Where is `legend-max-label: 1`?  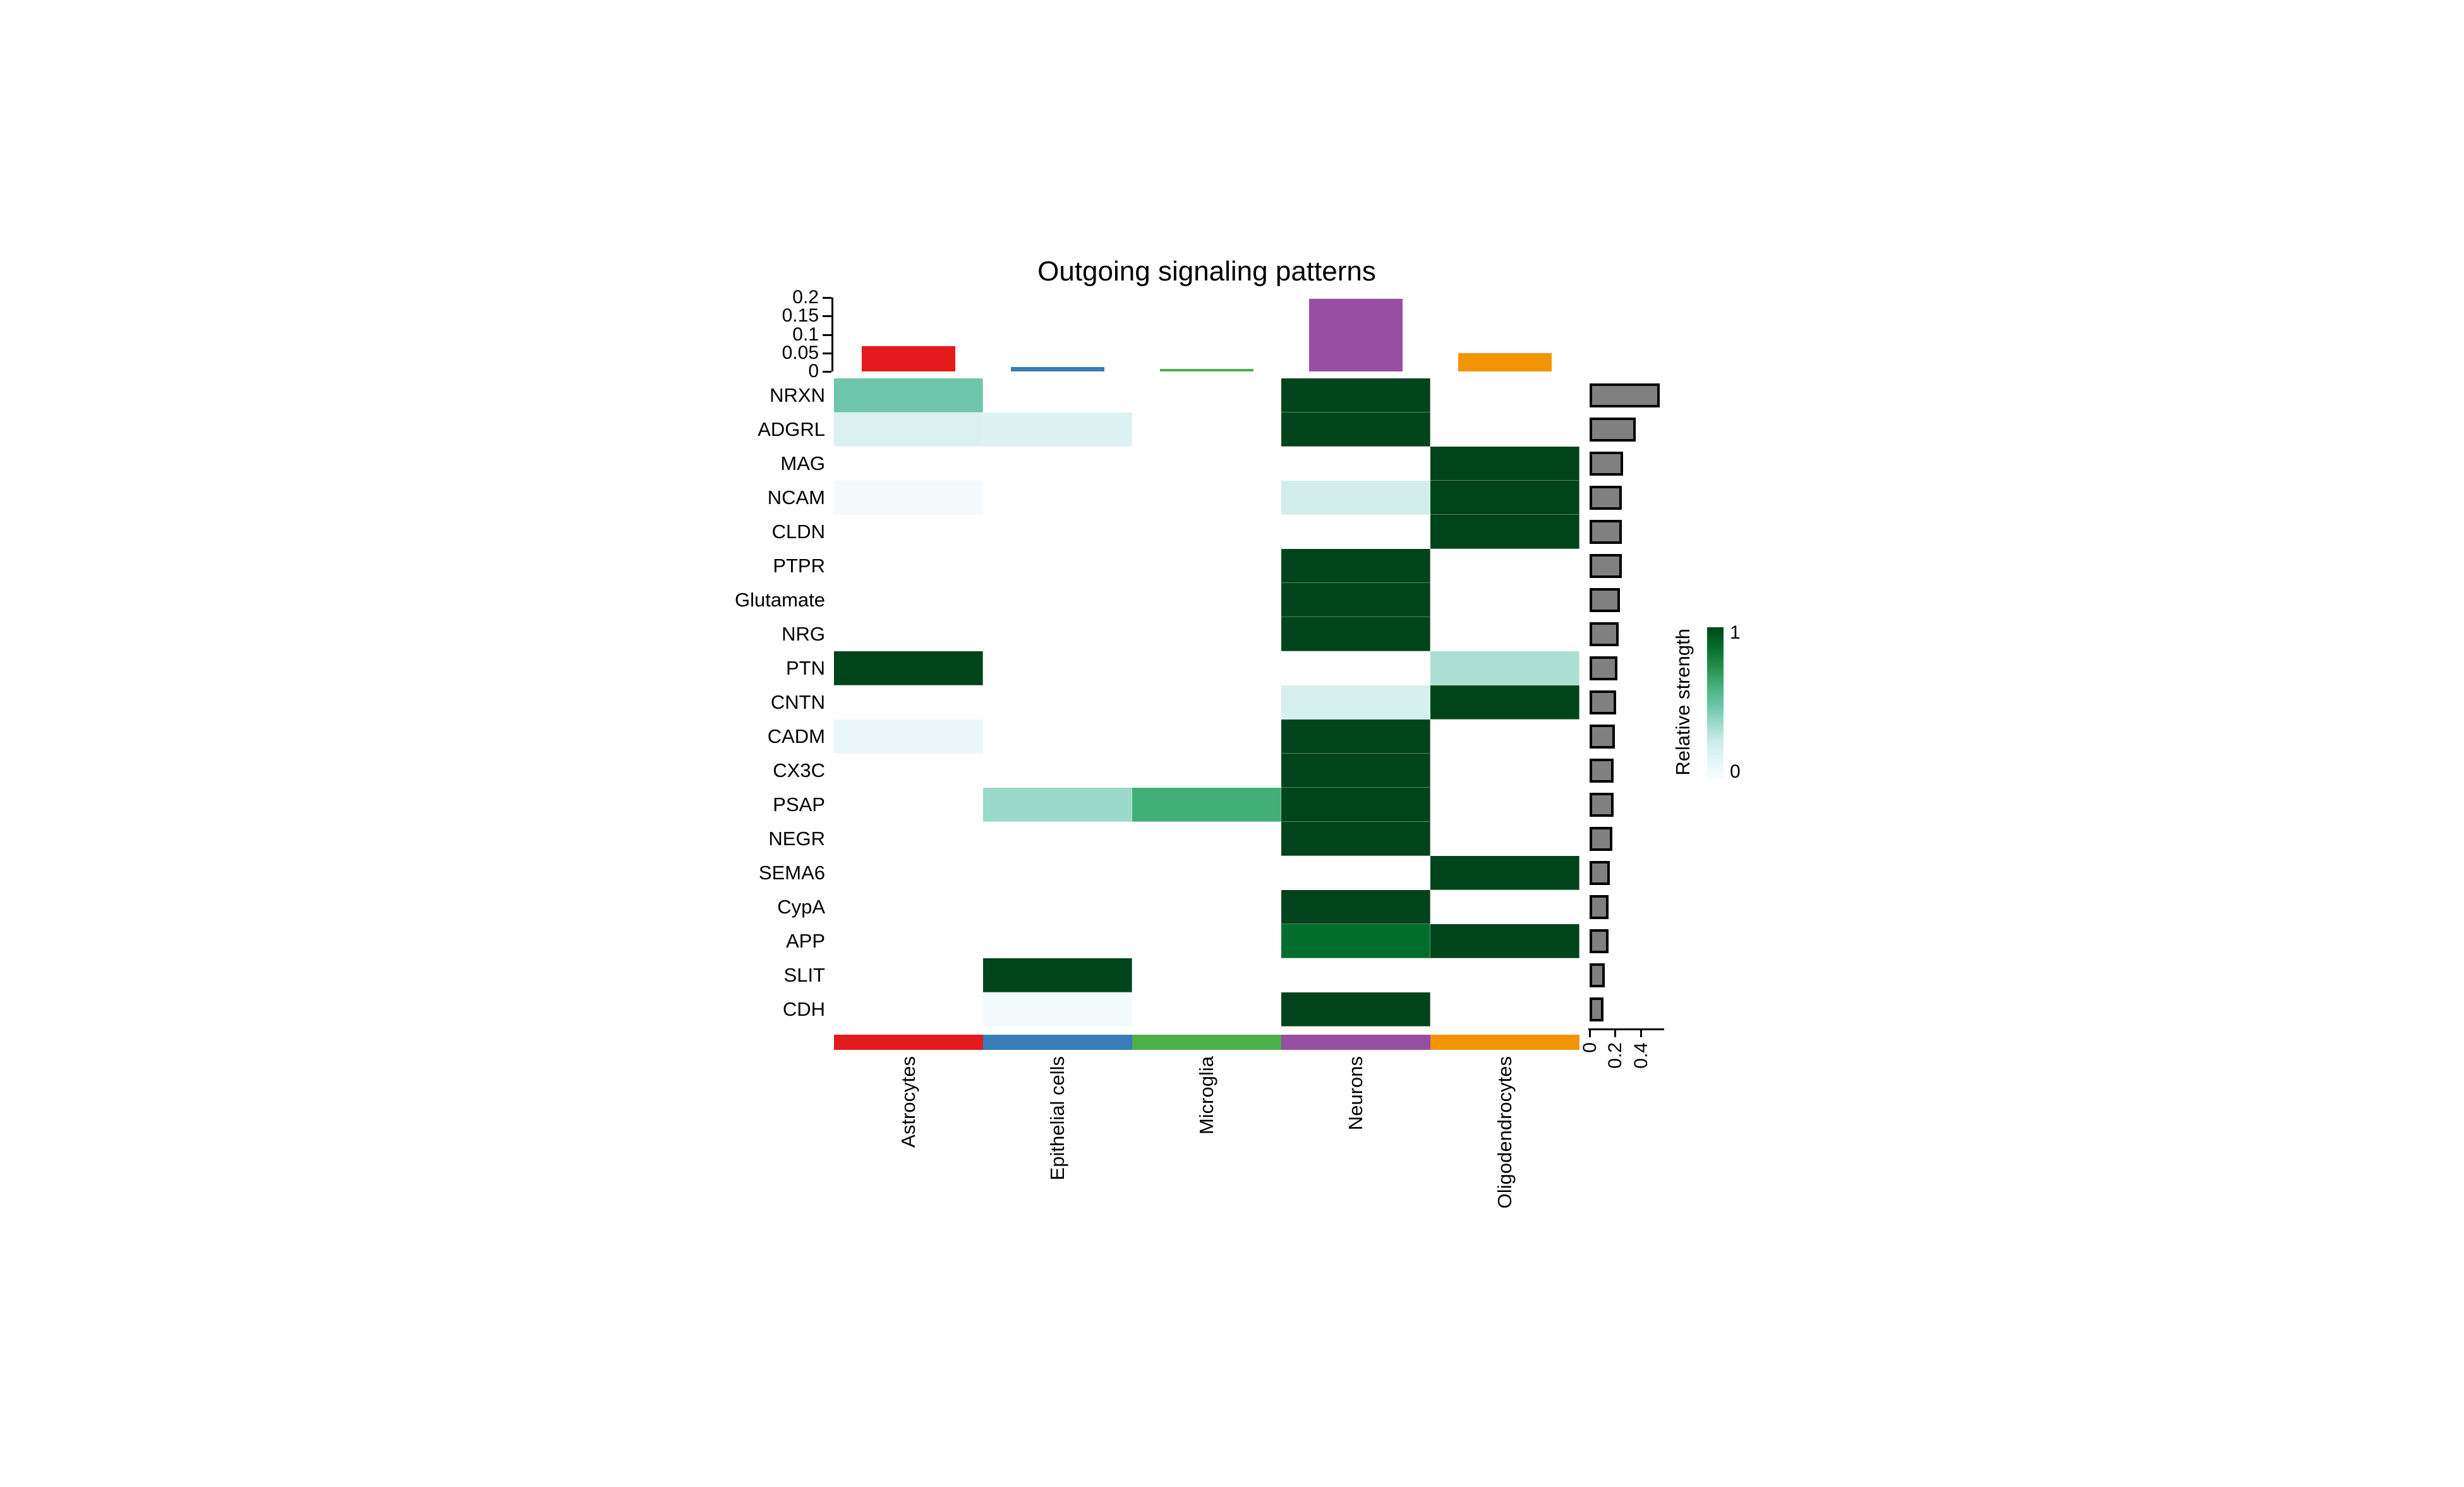 legend-max-label: 1 is located at coordinates (1736, 632).